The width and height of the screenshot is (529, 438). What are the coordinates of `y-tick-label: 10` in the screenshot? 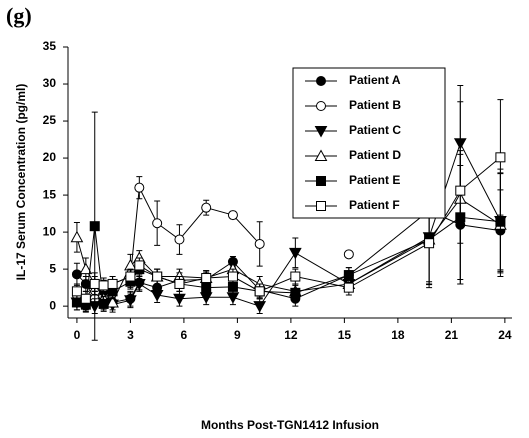 It's located at (50, 231).